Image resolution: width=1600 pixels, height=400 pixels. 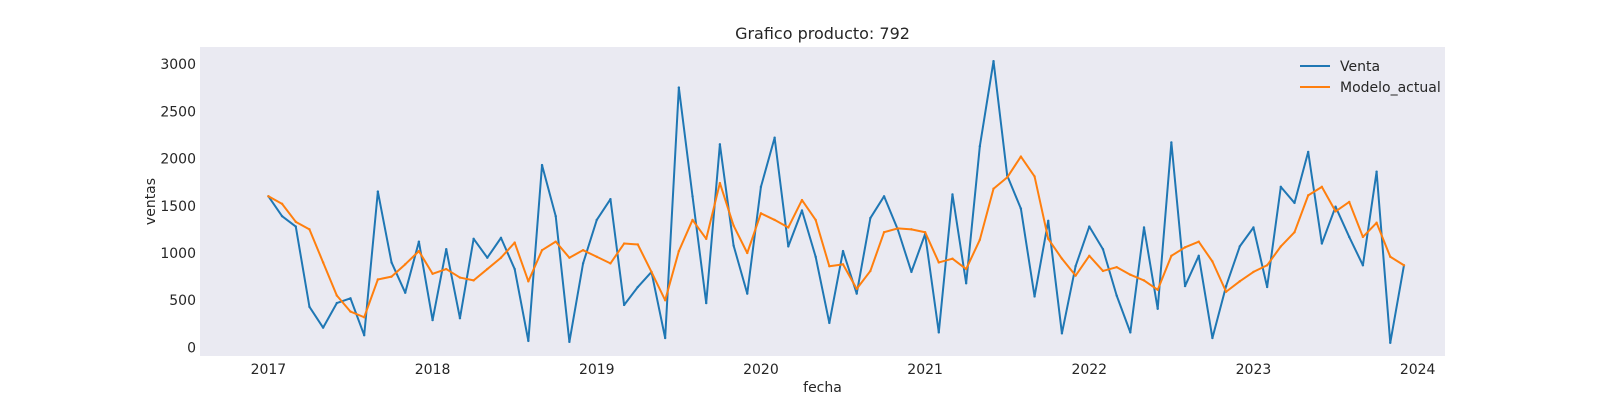 What do you see at coordinates (178, 254) in the screenshot?
I see `y-tick-label: 1000` at bounding box center [178, 254].